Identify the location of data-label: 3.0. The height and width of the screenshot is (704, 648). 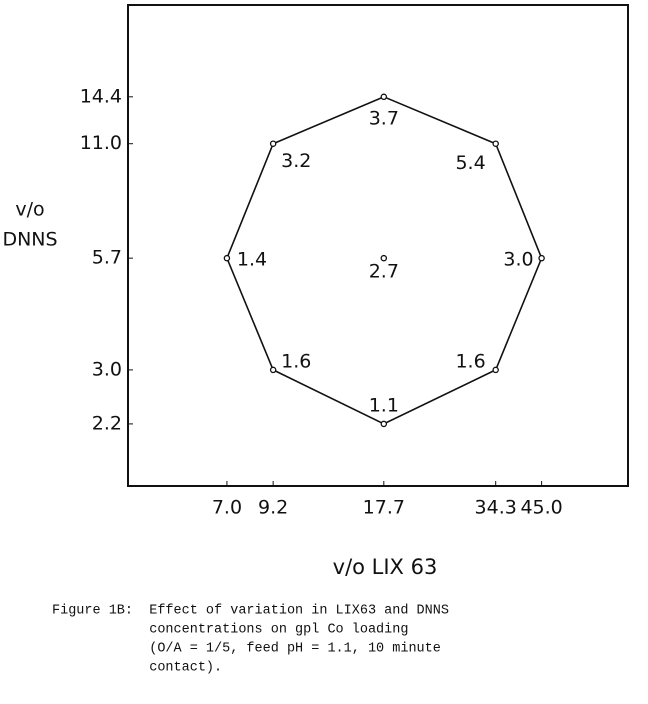
(518, 260).